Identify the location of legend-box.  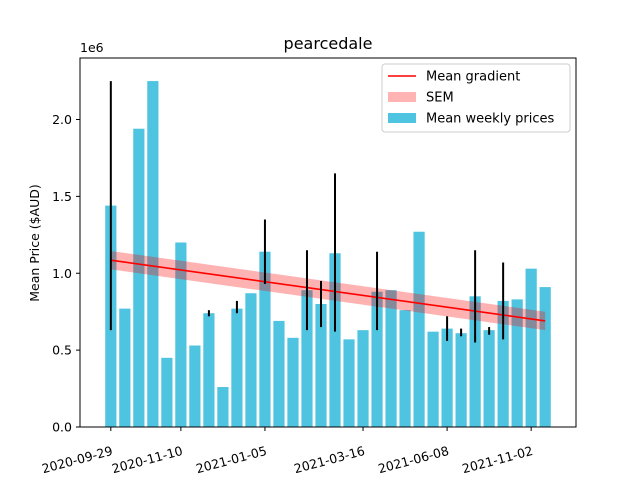
(476, 98).